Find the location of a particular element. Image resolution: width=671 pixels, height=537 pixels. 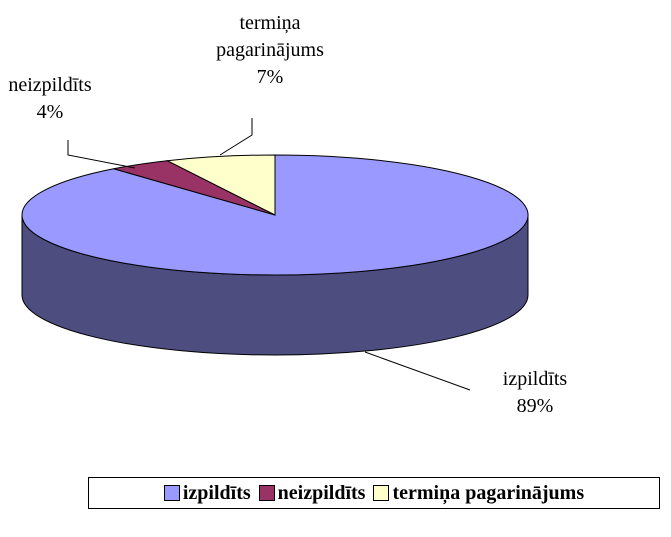

legend-item: neizpildīts is located at coordinates (312, 493).